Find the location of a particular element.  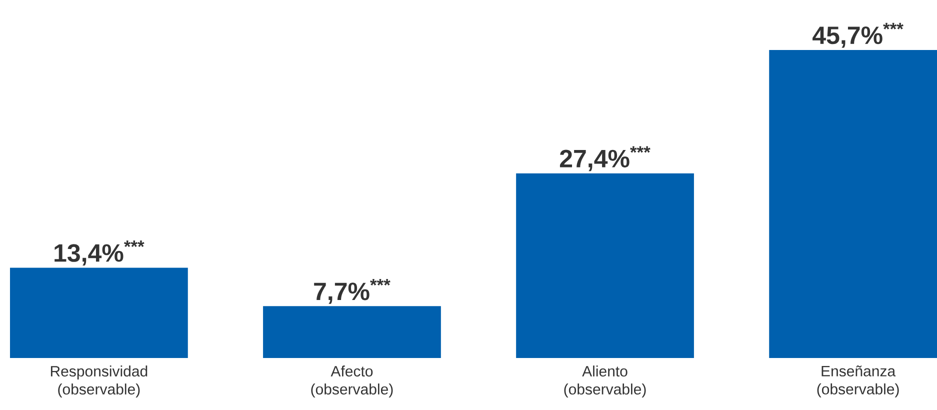

data-label: 45,7%$^{***}$ is located at coordinates (858, 35).